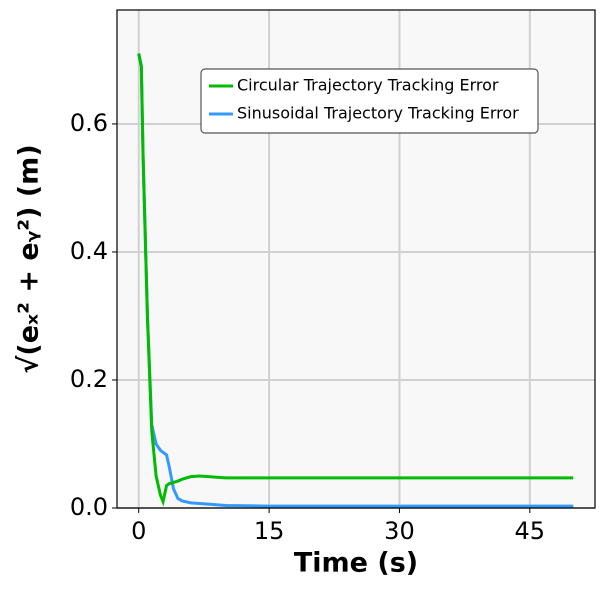 This screenshot has width=604, height=594. What do you see at coordinates (89, 507) in the screenshot?
I see `y-tick-label: 0.0` at bounding box center [89, 507].